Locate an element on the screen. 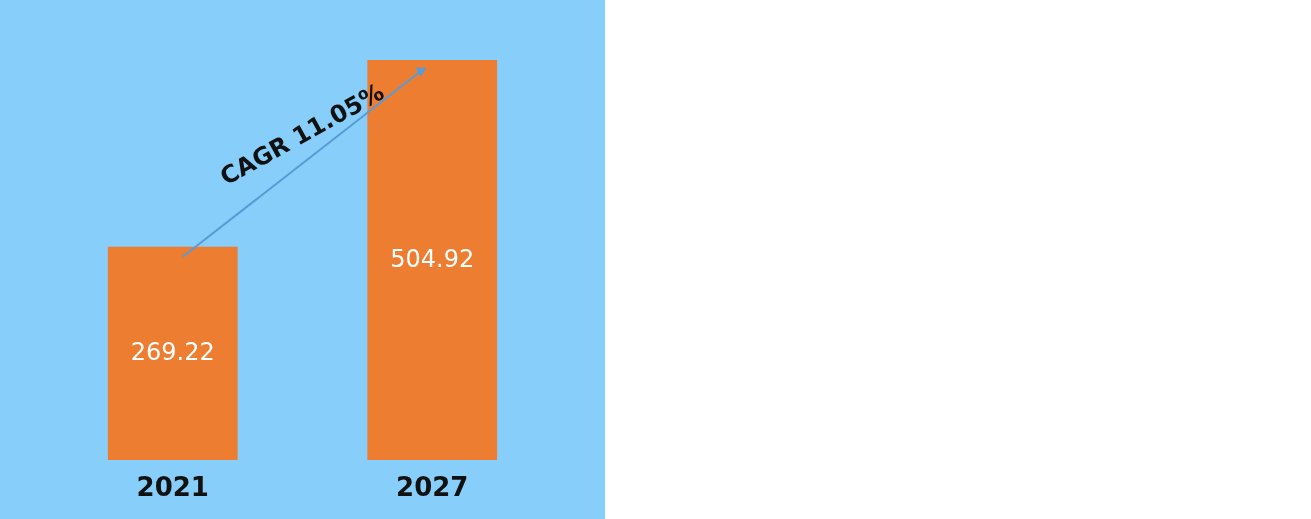  data-label: 269.22 is located at coordinates (172, 352).